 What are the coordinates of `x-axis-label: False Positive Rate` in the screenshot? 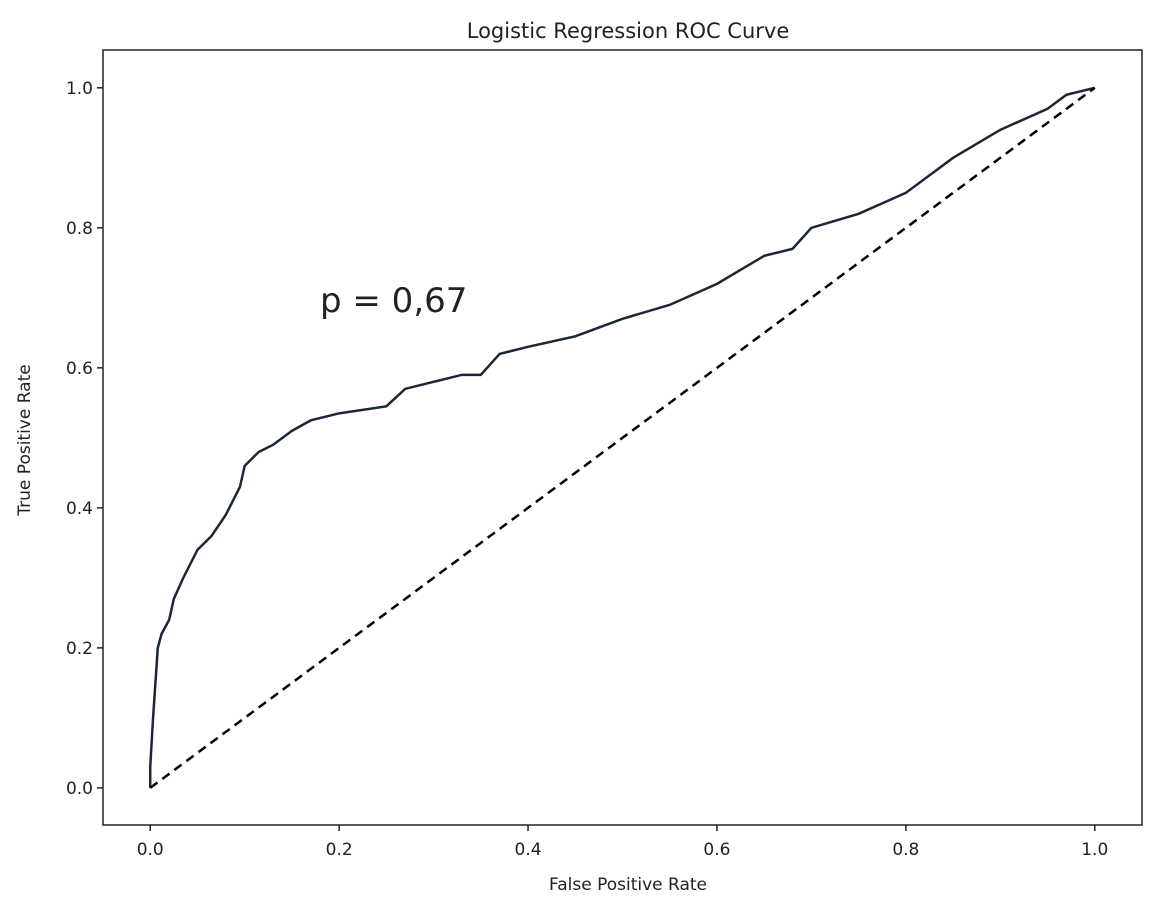 It's located at (628, 885).